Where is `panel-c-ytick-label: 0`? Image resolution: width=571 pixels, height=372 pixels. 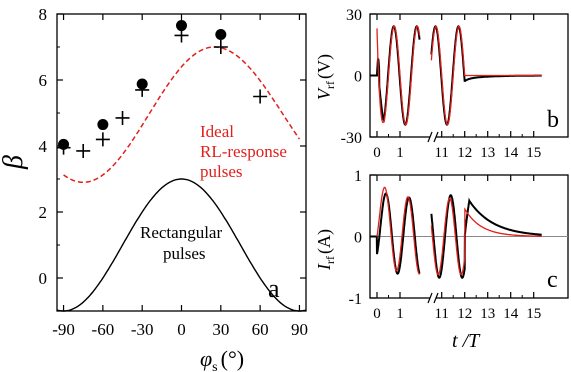 panel-c-ytick-label: 0 is located at coordinates (358, 238).